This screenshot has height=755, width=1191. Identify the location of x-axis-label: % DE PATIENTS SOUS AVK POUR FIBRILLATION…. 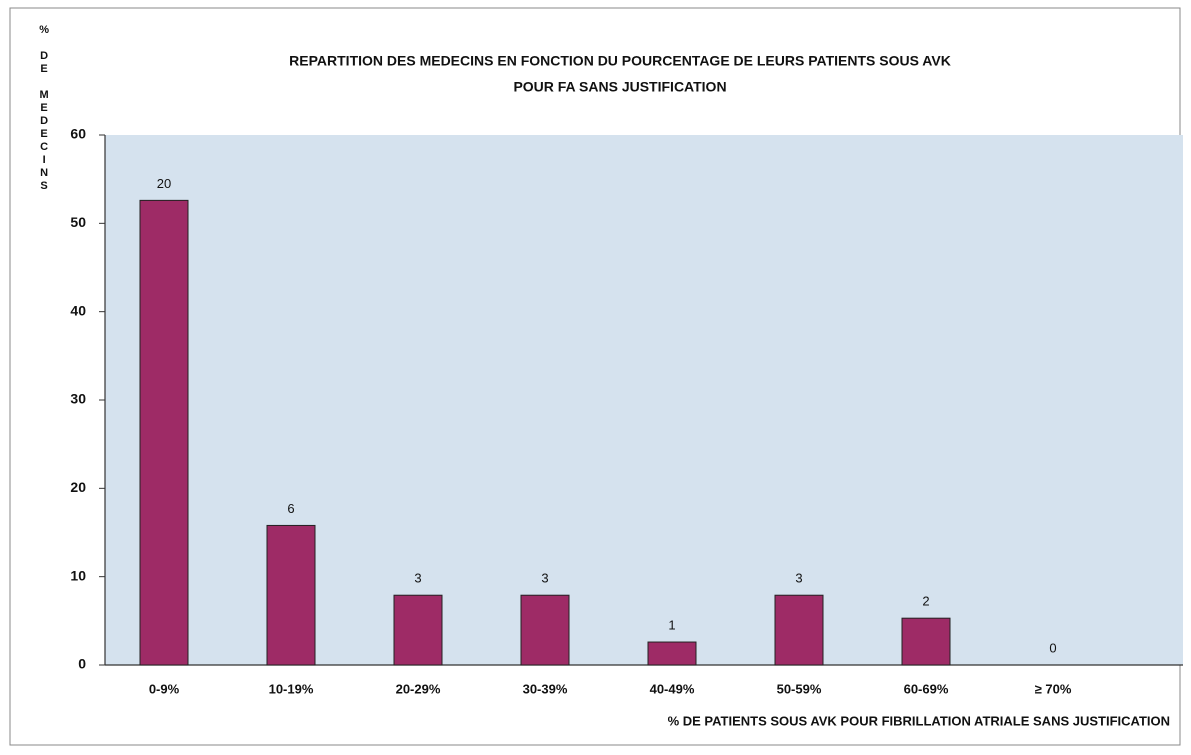
(919, 720).